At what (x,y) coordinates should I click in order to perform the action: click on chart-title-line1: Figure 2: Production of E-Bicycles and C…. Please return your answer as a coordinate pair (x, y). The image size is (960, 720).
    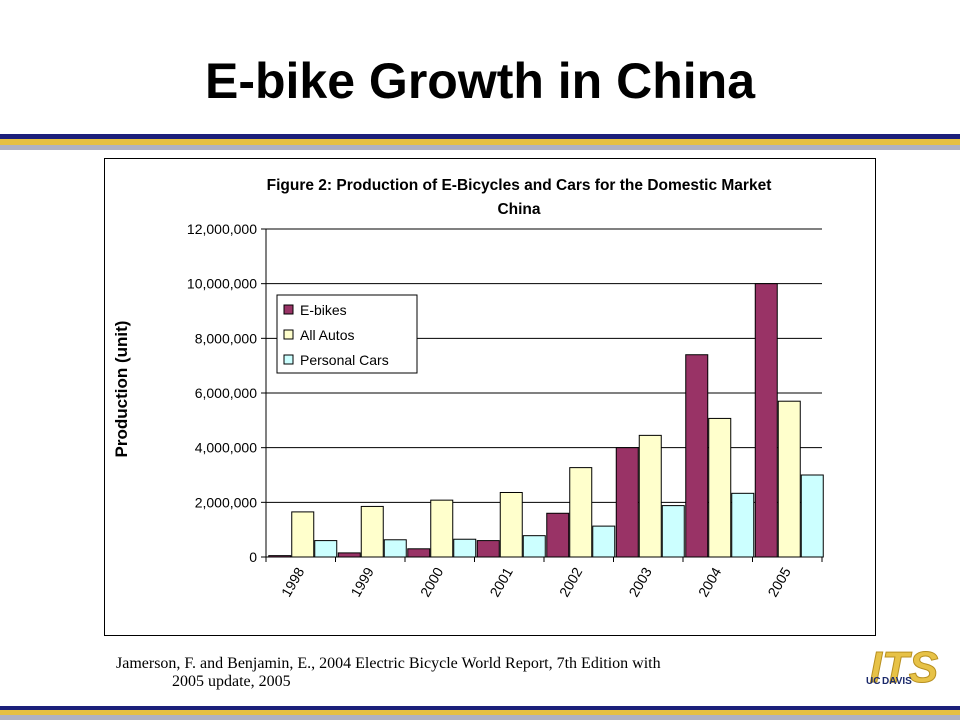
    Looking at the image, I should click on (519, 185).